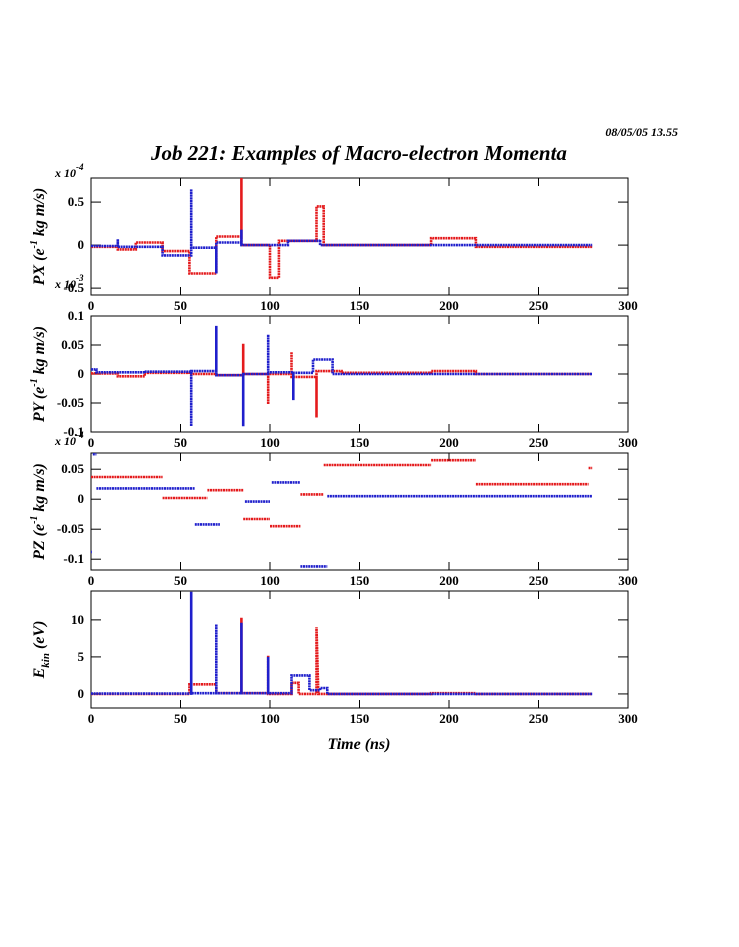 This screenshot has width=739, height=947. I want to click on y-label-main: PX (e, so click(39, 267).